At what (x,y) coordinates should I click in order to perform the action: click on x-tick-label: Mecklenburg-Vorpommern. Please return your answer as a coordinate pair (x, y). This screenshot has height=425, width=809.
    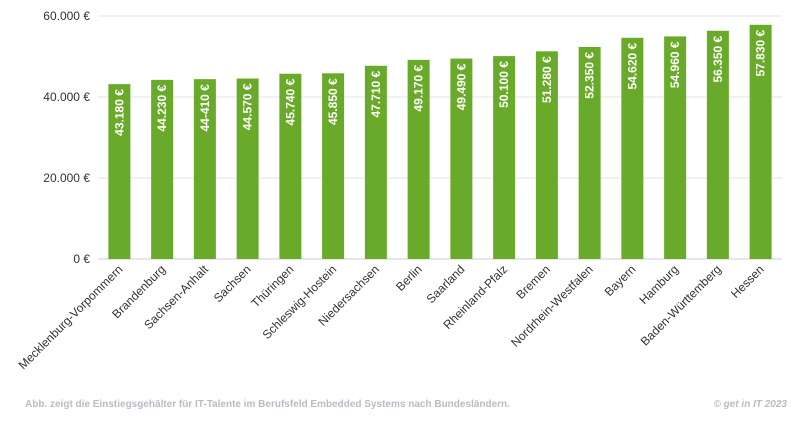
    Looking at the image, I should click on (71, 317).